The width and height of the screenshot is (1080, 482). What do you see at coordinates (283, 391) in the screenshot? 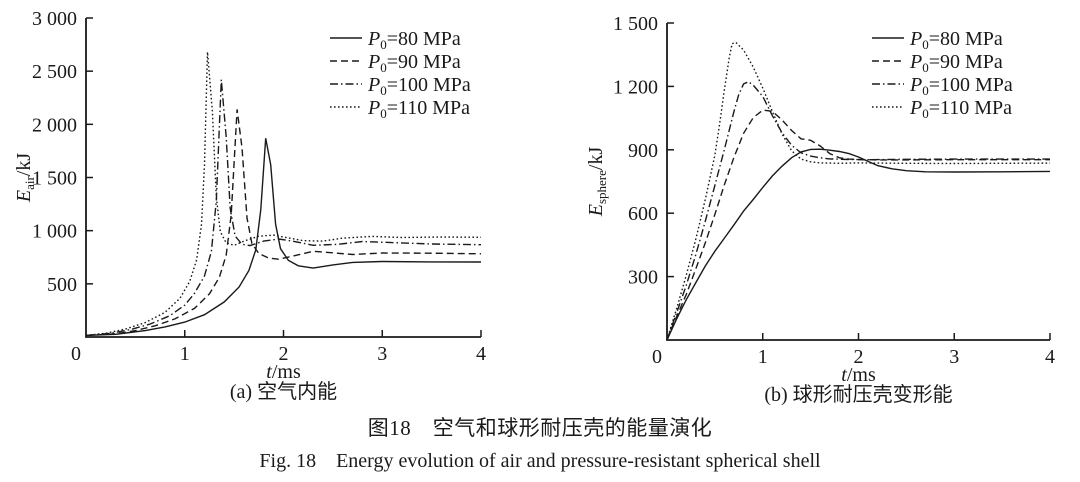
I see `subplot-caption: (a) 空气内能` at bounding box center [283, 391].